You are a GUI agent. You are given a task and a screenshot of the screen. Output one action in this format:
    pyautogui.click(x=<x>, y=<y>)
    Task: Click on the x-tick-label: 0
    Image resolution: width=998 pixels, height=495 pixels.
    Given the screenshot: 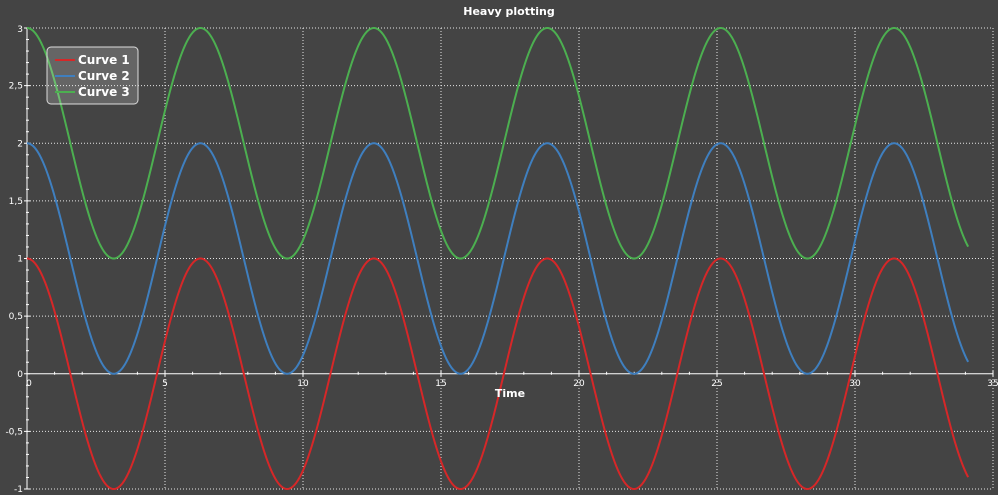 What is the action you would take?
    pyautogui.click(x=29, y=384)
    